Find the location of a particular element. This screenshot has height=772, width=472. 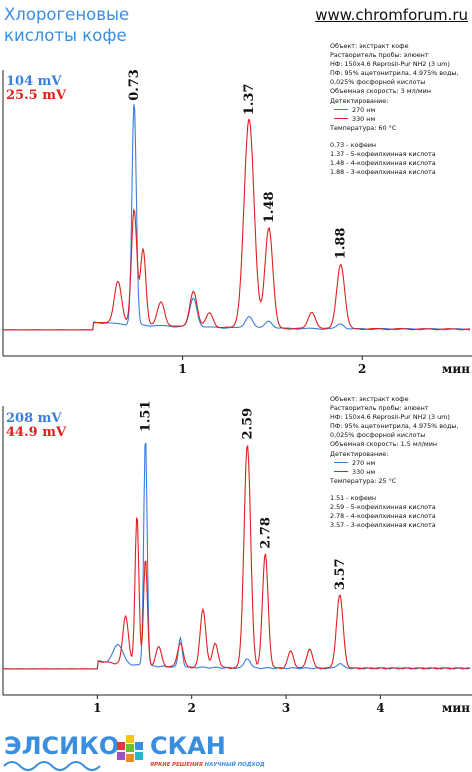

chart2-scale-red: 44.9 mV is located at coordinates (36, 432).